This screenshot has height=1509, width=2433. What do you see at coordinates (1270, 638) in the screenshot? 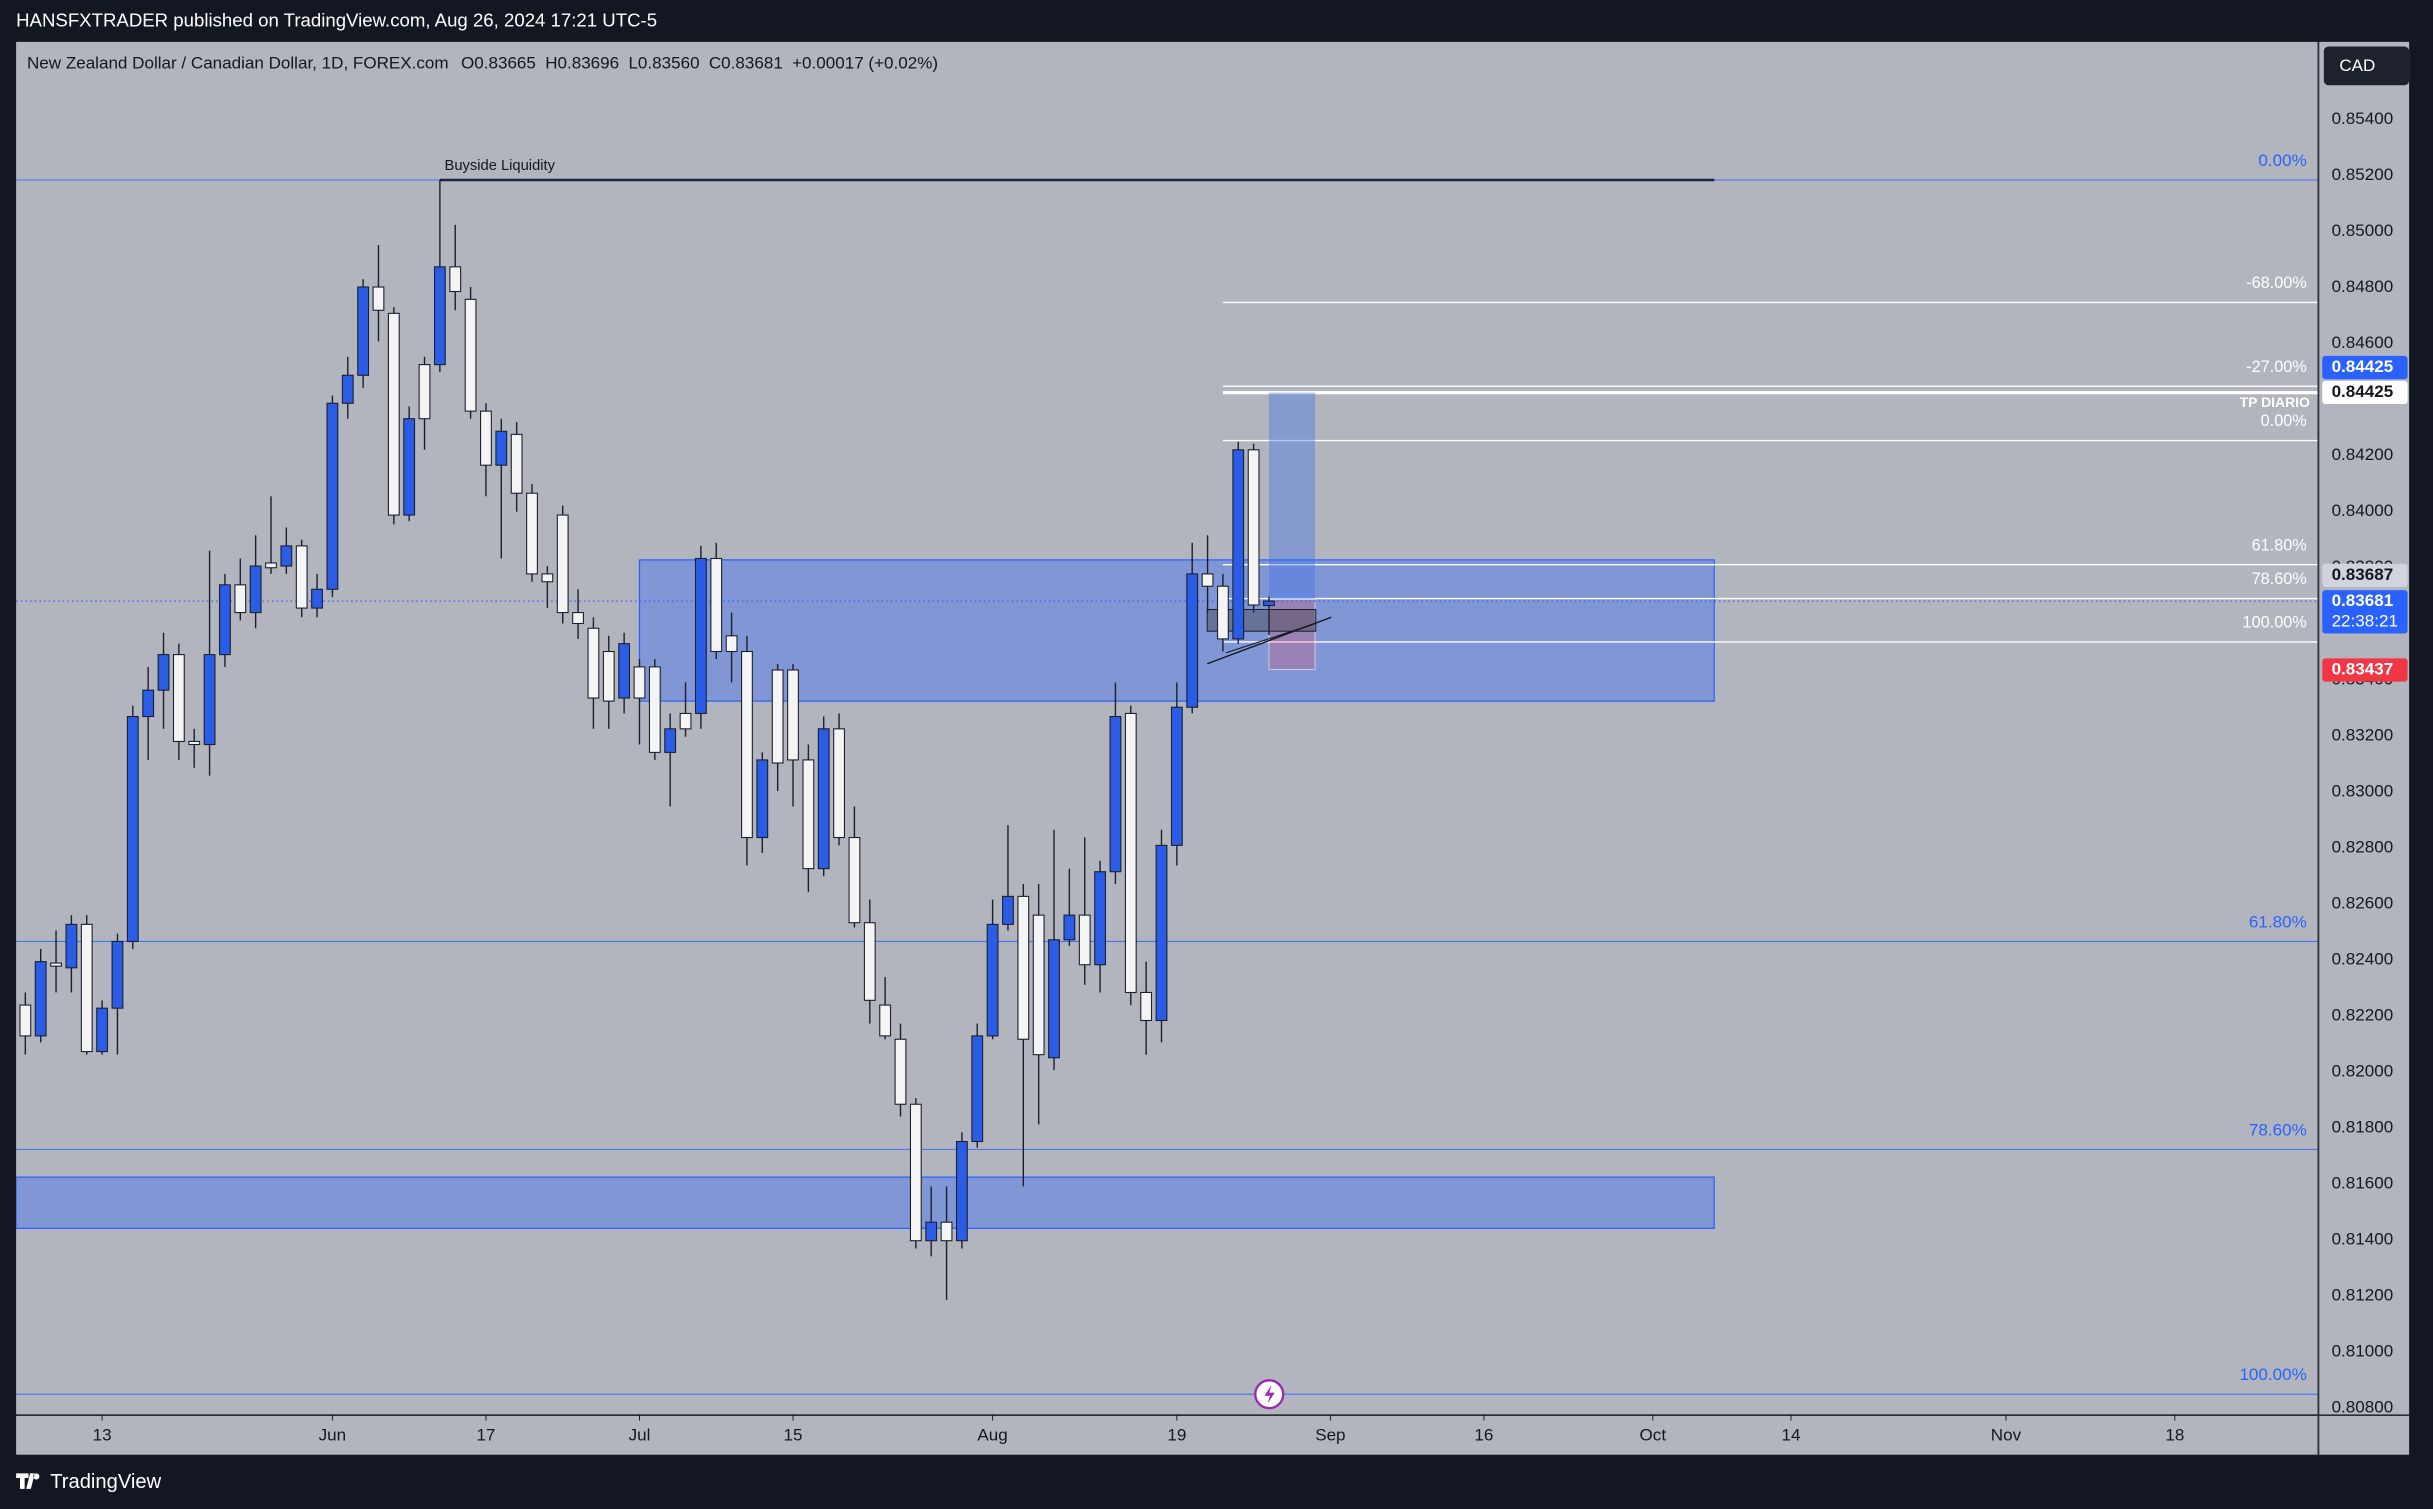
I see `trend-line` at bounding box center [1270, 638].